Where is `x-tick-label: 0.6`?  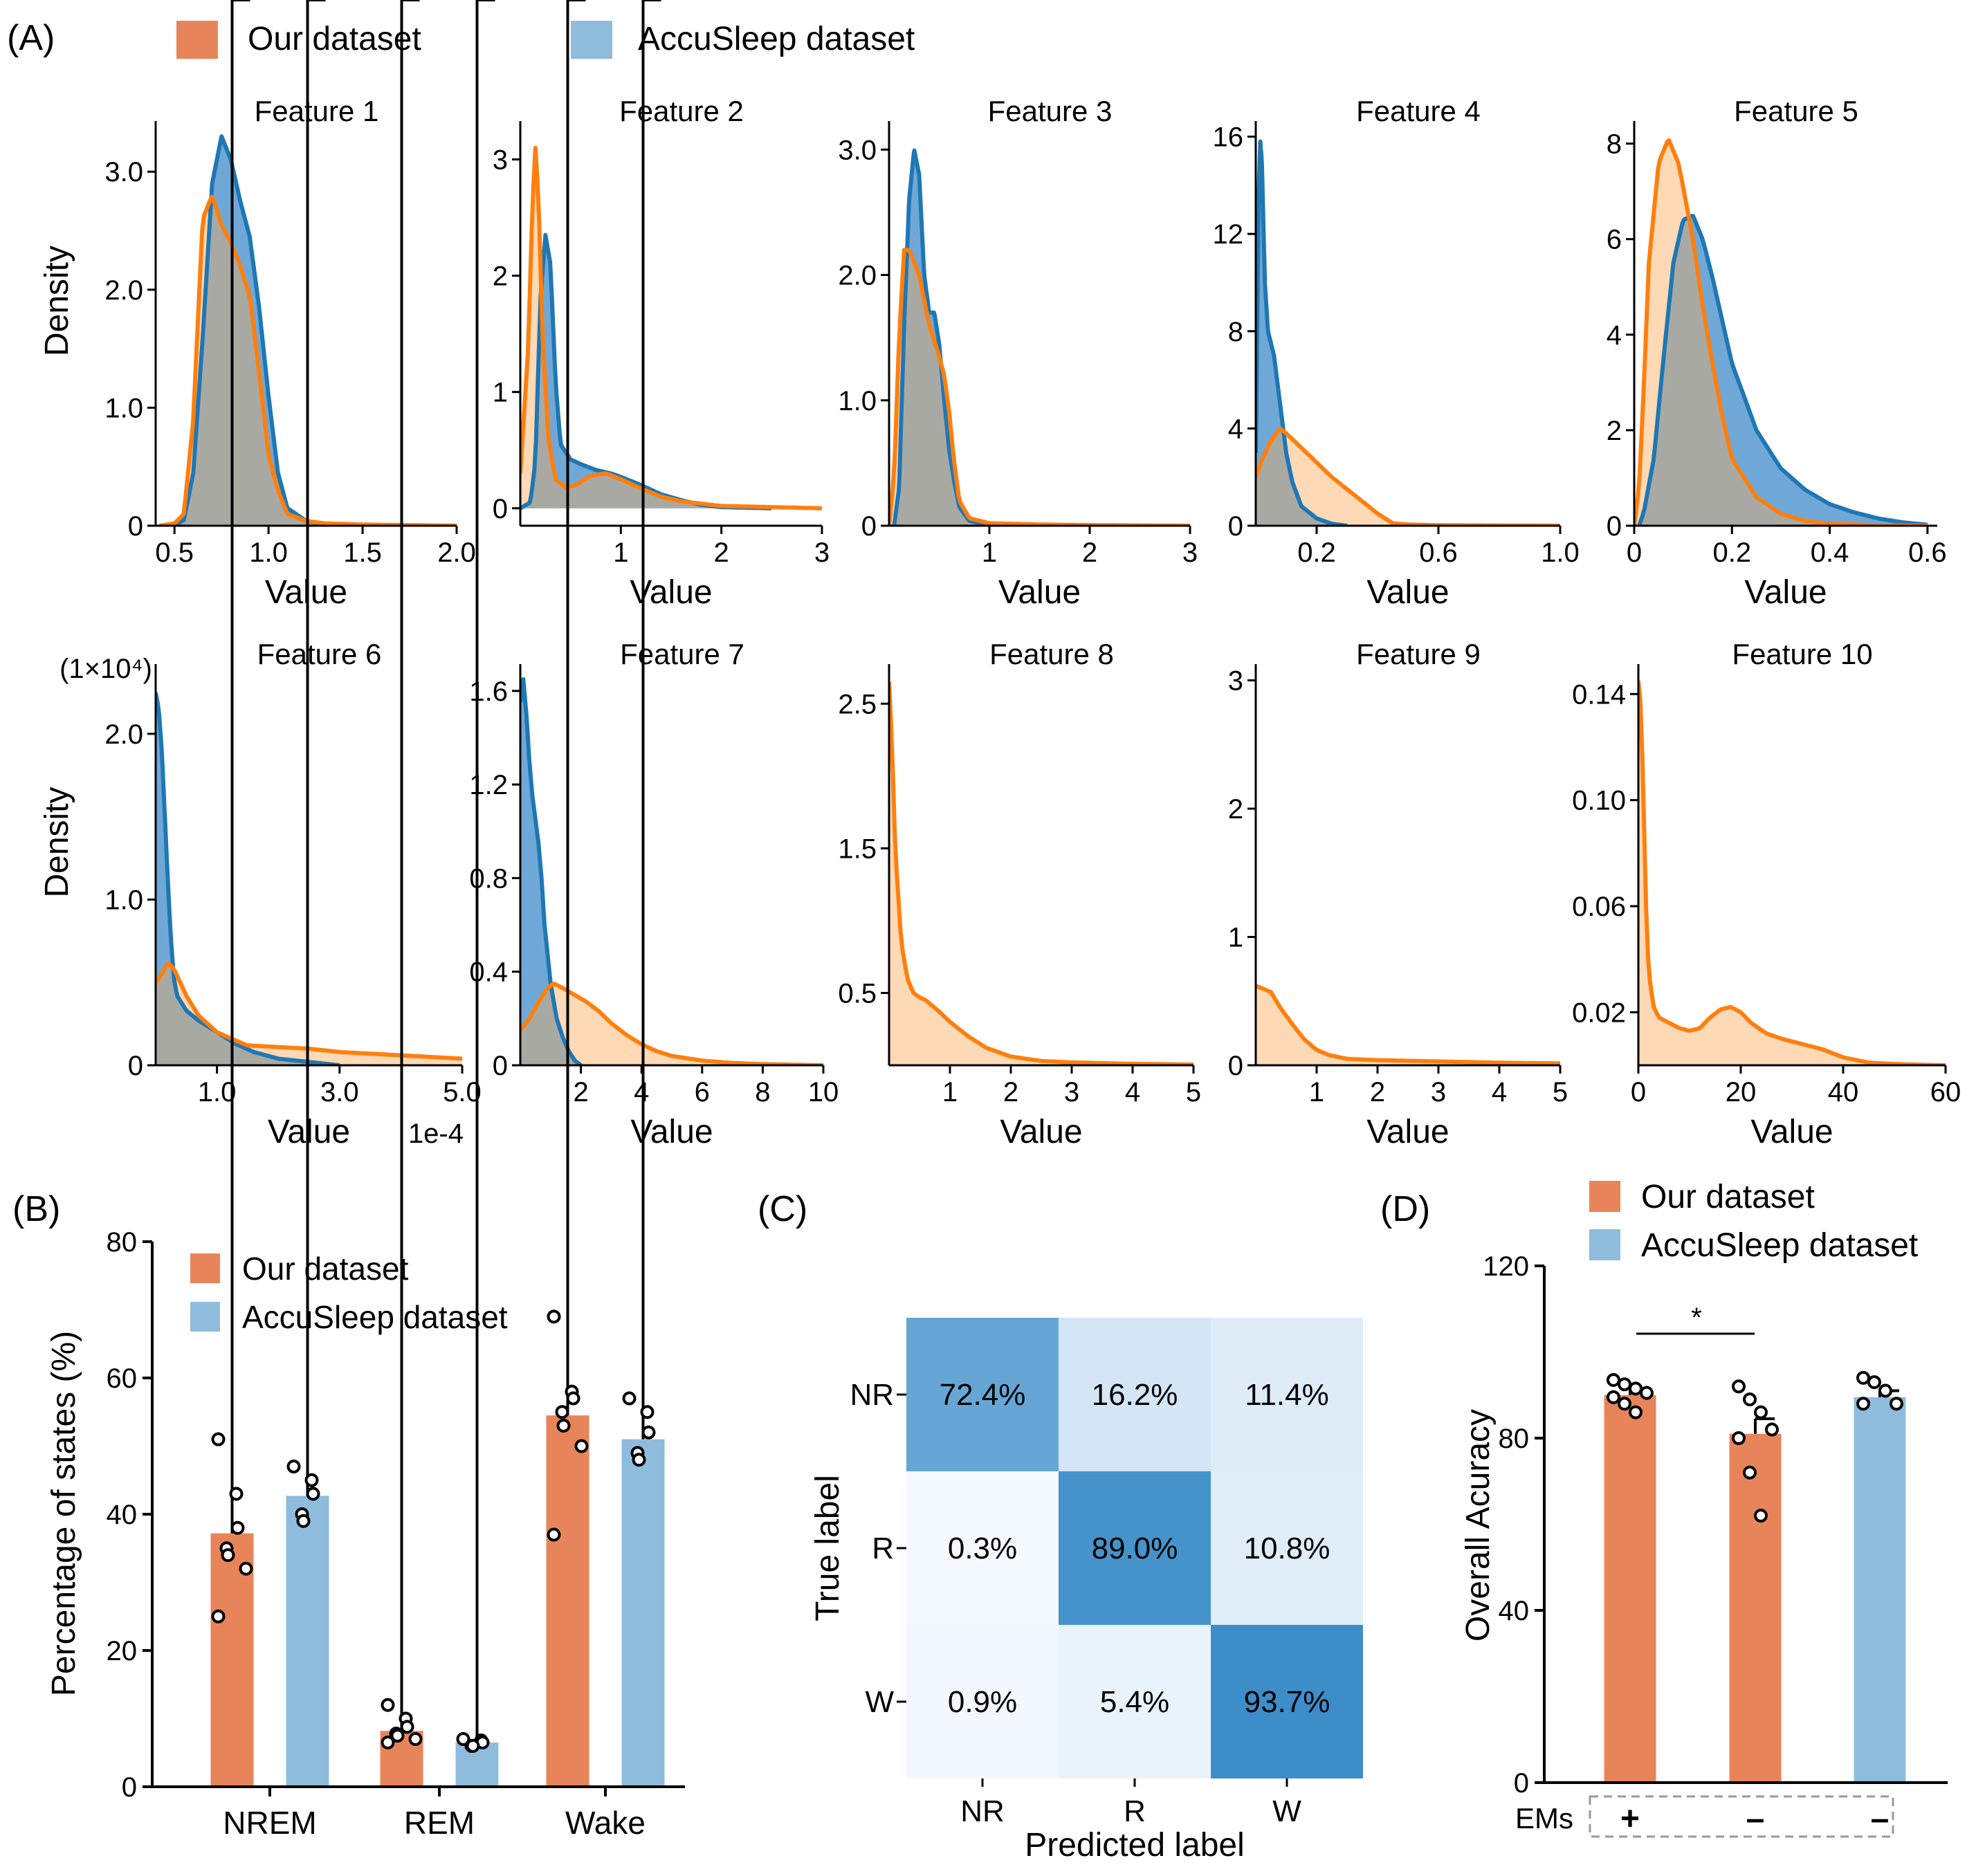
x-tick-label: 0.6 is located at coordinates (1927, 553).